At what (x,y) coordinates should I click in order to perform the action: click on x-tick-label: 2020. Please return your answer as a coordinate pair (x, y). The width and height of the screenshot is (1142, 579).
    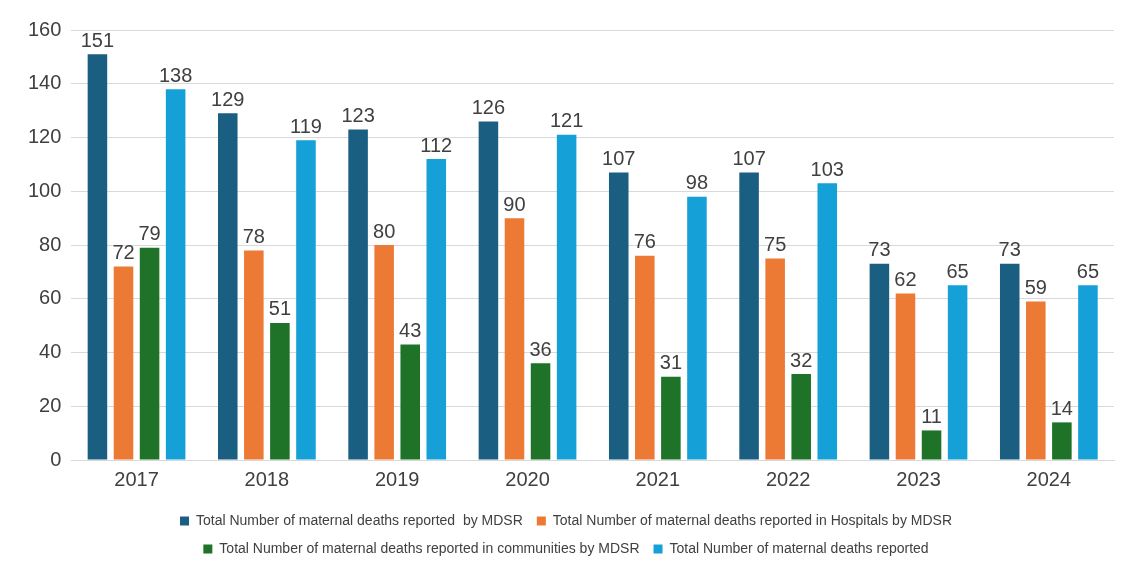
    Looking at the image, I should click on (527, 478).